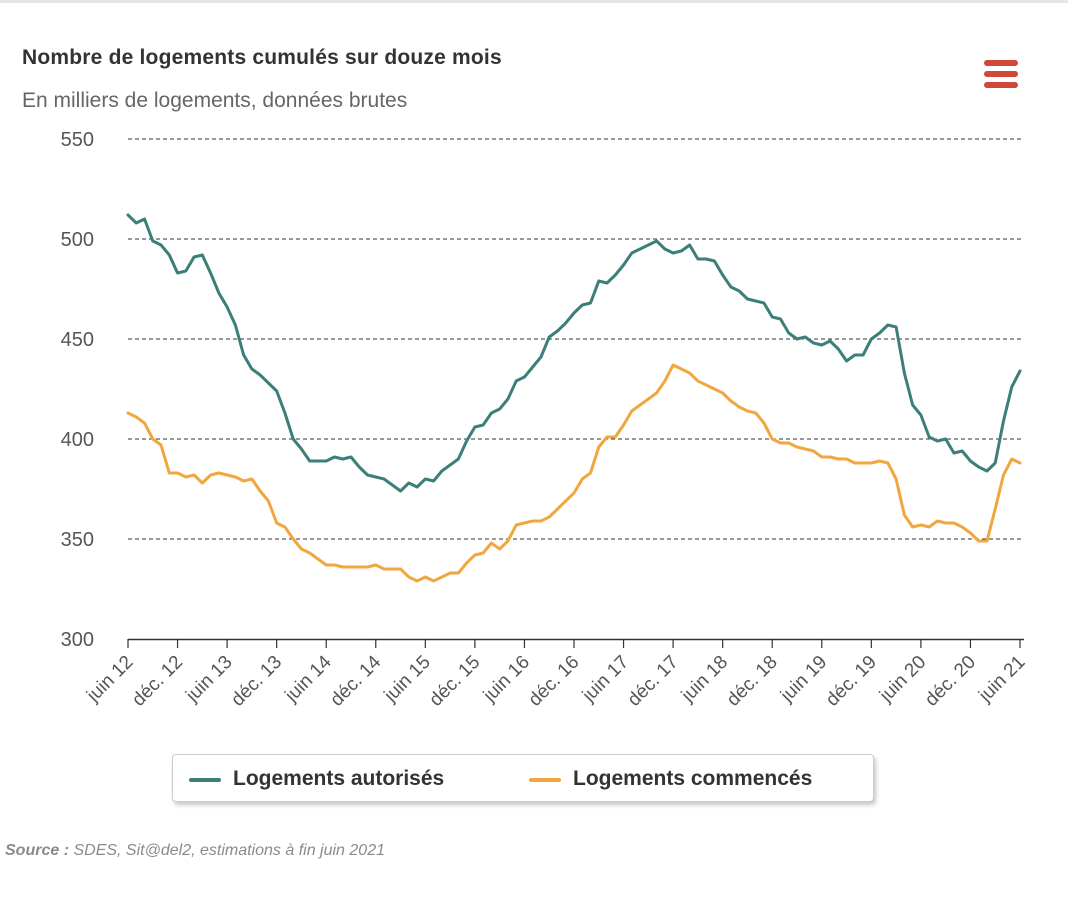 The height and width of the screenshot is (900, 1068). What do you see at coordinates (455, 681) in the screenshot?
I see `x-tick-label: déc. 15` at bounding box center [455, 681].